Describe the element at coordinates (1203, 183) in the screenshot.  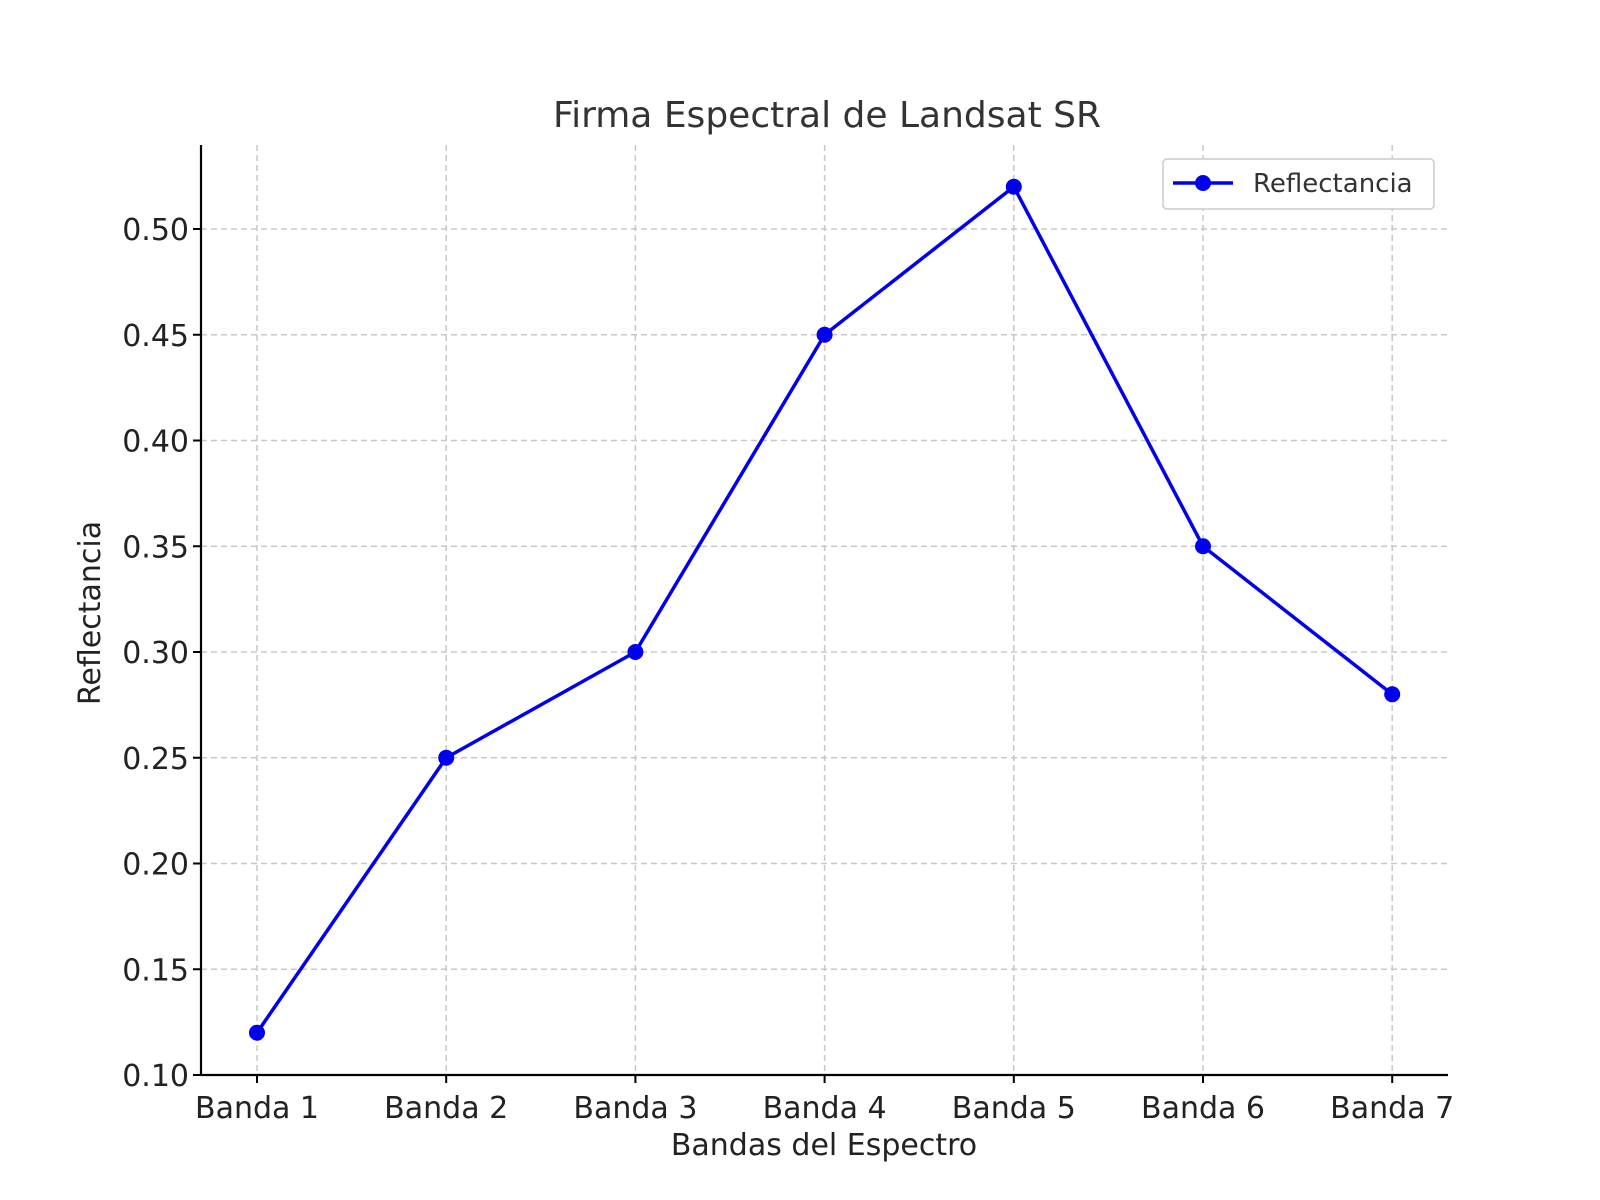
I see `legend-series-marker` at that location.